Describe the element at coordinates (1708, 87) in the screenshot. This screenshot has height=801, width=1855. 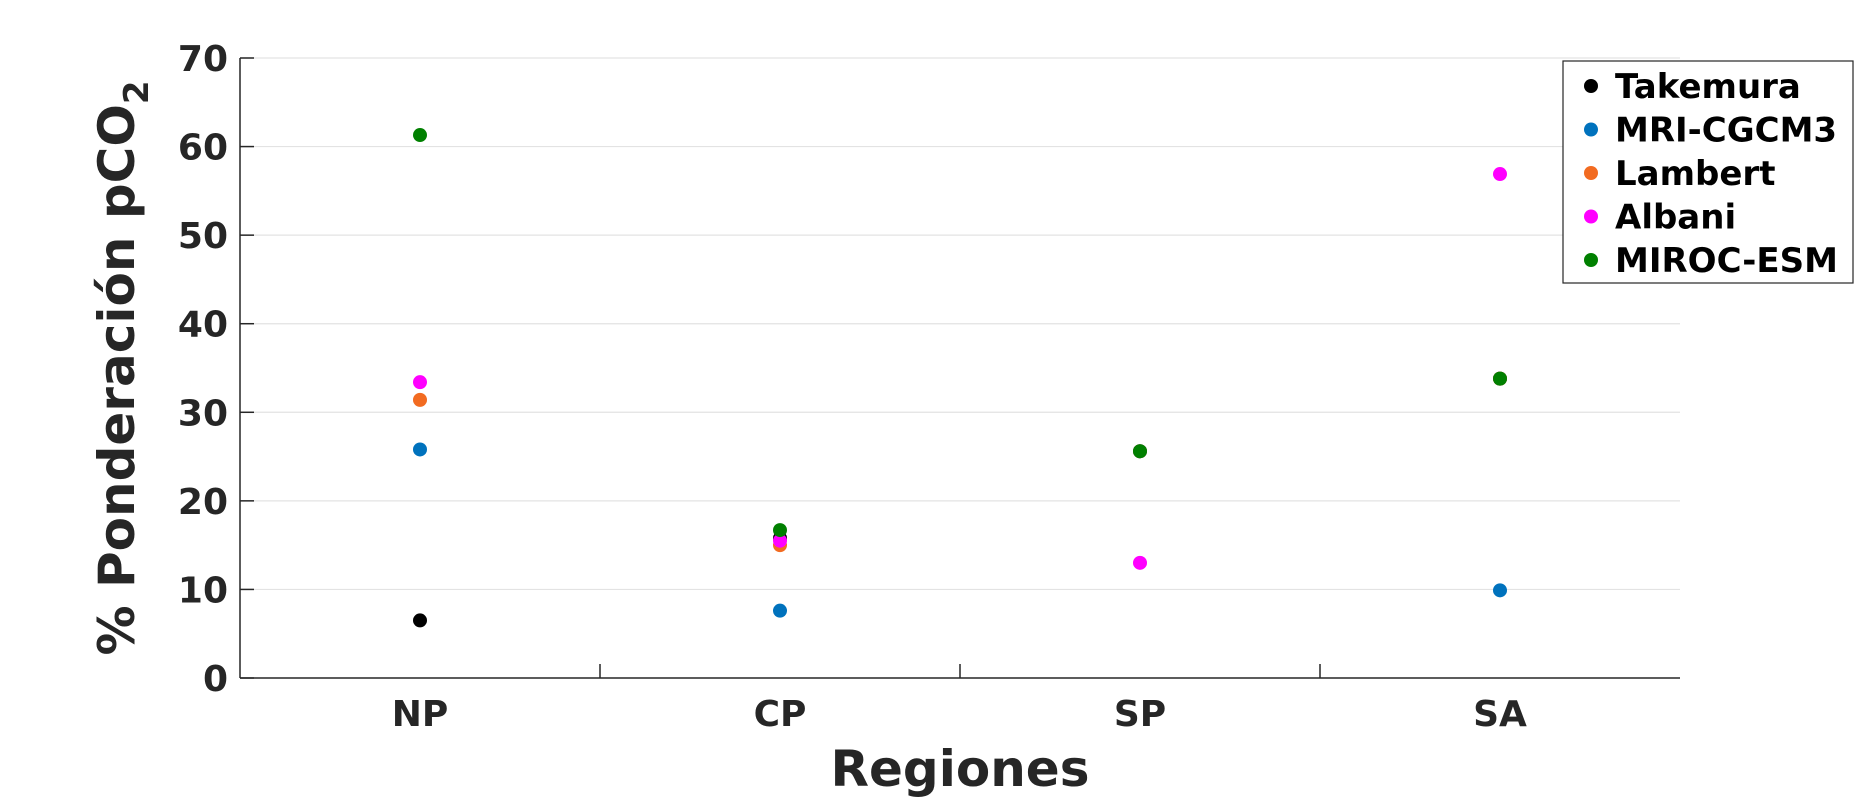
I see `legend-label: Takemura` at that location.